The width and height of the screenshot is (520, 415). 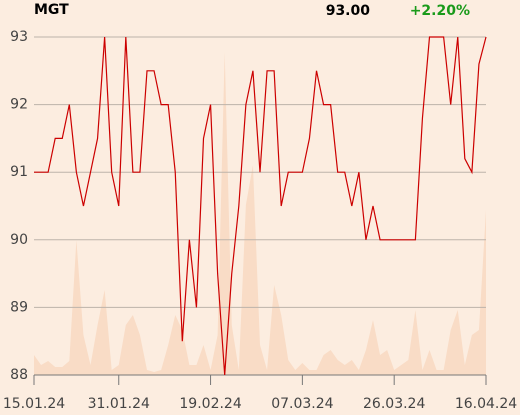 What do you see at coordinates (440, 11) in the screenshot?
I see `price-change: +2.20%` at bounding box center [440, 11].